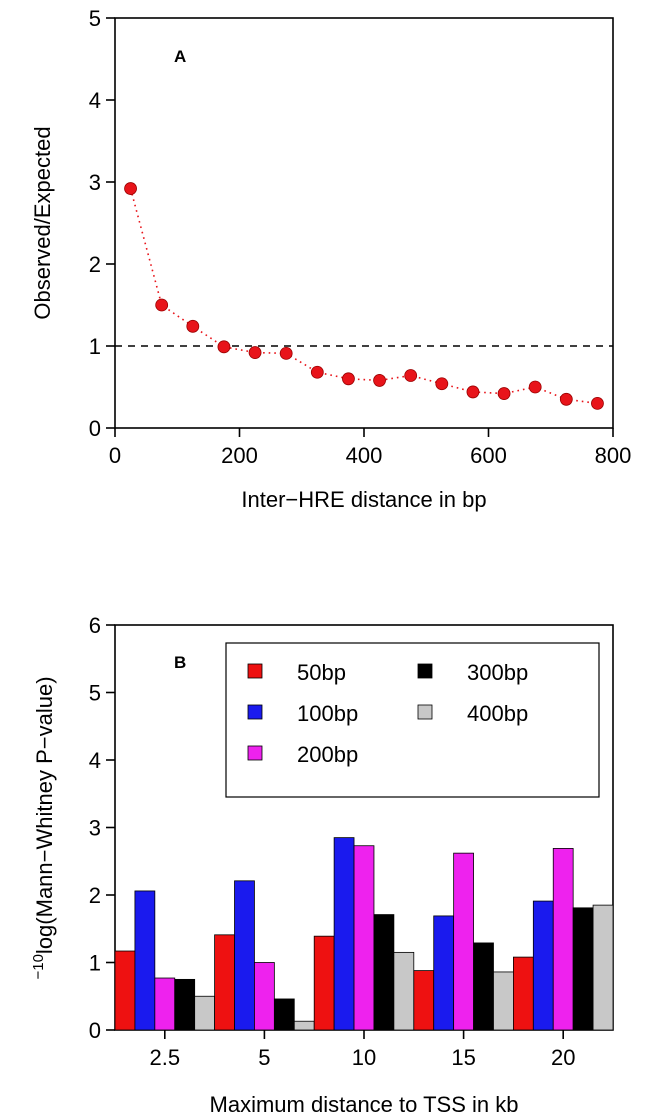  What do you see at coordinates (488, 455) in the screenshot?
I see `x-tick-label: 600` at bounding box center [488, 455].